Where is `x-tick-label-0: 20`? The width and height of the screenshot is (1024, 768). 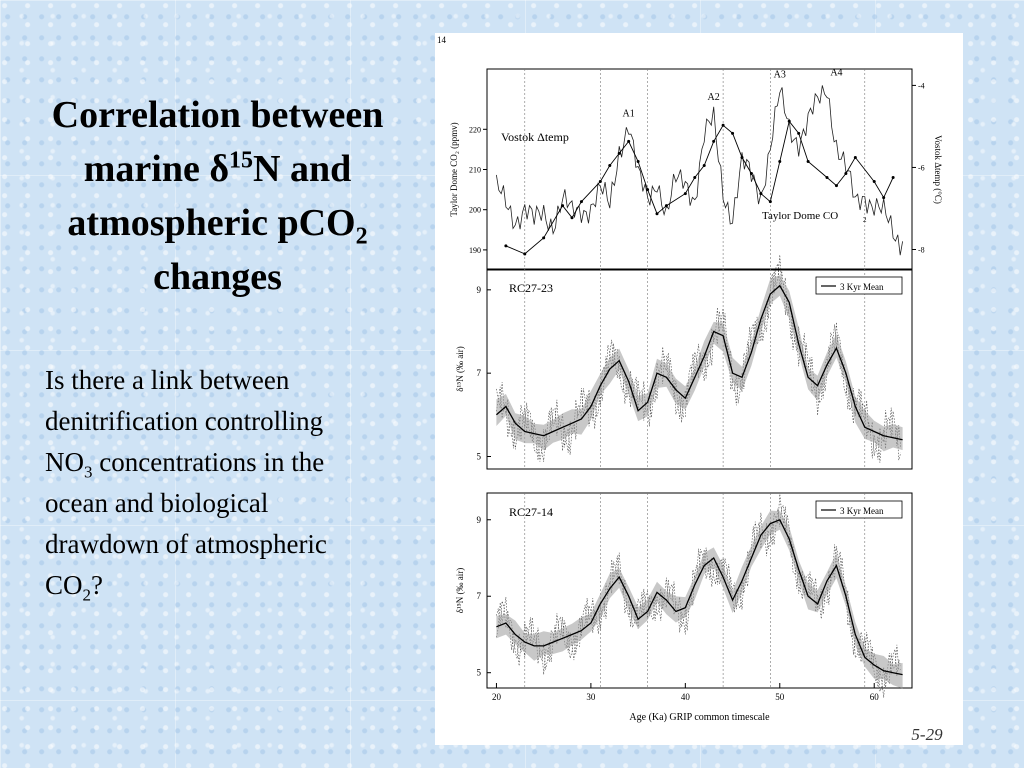 x-tick-label-0: 20 is located at coordinates (497, 697).